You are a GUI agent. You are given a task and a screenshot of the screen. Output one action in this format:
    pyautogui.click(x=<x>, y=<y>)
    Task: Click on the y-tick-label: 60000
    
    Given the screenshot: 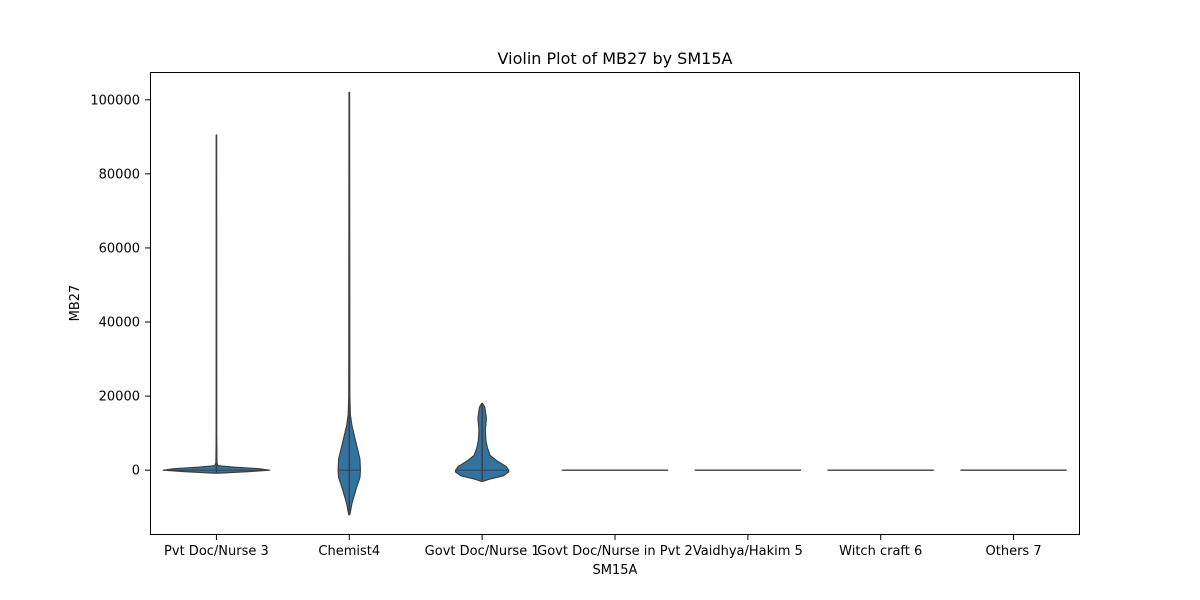 What is the action you would take?
    pyautogui.click(x=119, y=248)
    